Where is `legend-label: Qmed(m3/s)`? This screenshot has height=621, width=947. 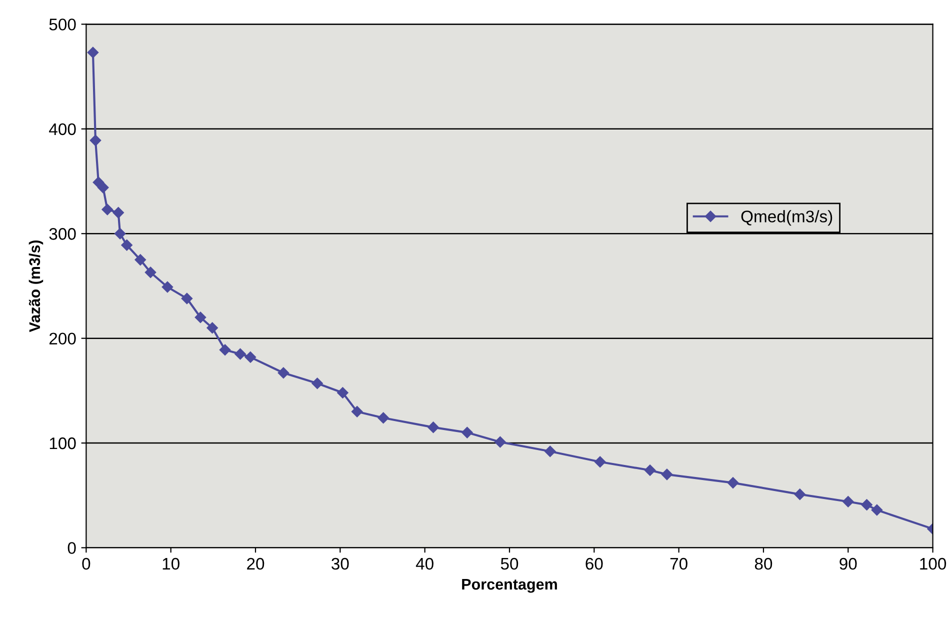 legend-label: Qmed(m3/s) is located at coordinates (786, 218).